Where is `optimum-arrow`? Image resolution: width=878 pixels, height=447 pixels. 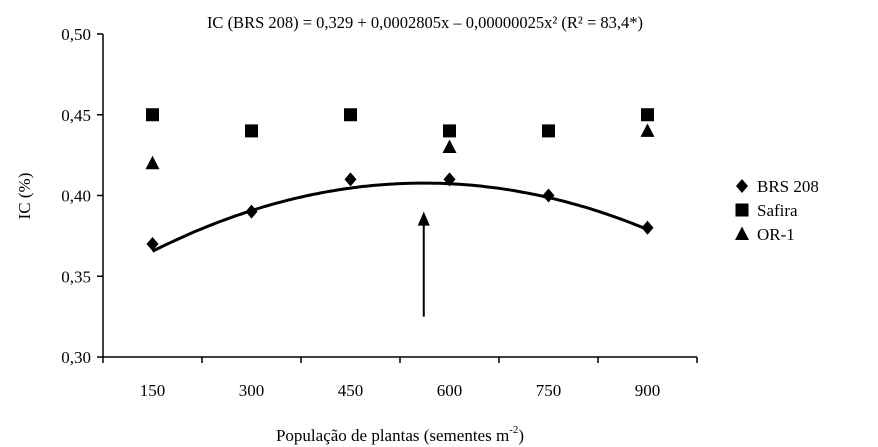 optimum-arrow is located at coordinates (423, 264).